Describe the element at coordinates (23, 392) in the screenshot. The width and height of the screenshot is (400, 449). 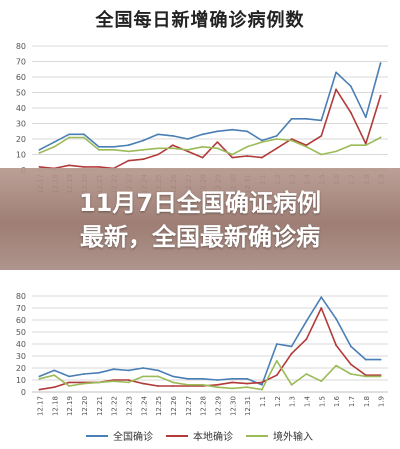
I see `chart-bottom-ytick-label: 0` at that location.